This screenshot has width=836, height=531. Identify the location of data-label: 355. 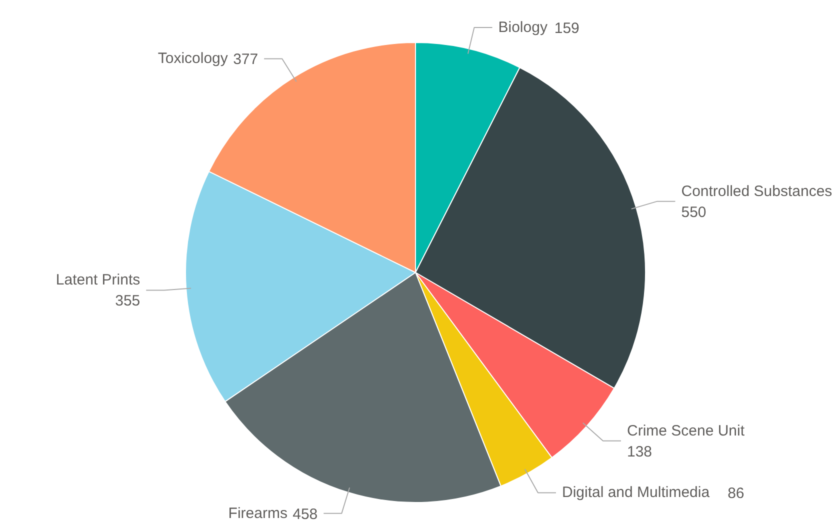
(127, 301).